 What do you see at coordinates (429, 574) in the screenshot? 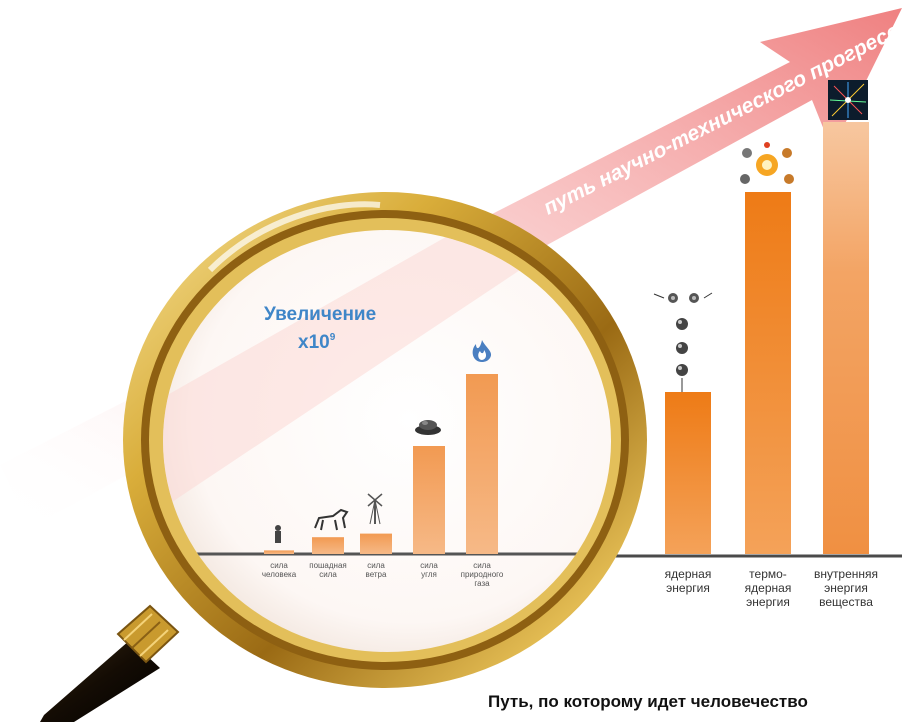
I see `bar-label-3-line-1: угля` at bounding box center [429, 574].